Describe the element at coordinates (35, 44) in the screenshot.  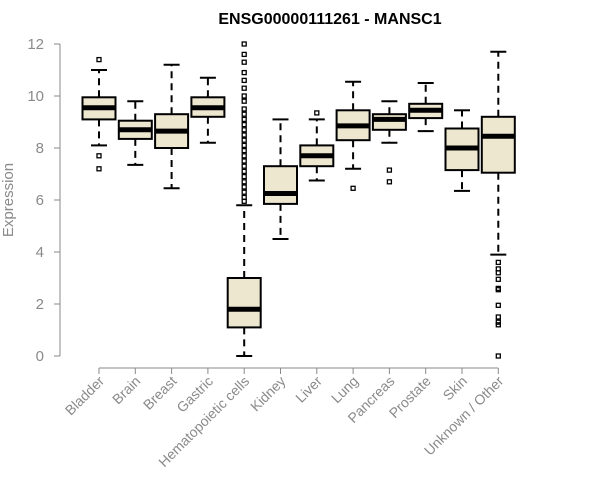
I see `y-tick-label: 12` at that location.